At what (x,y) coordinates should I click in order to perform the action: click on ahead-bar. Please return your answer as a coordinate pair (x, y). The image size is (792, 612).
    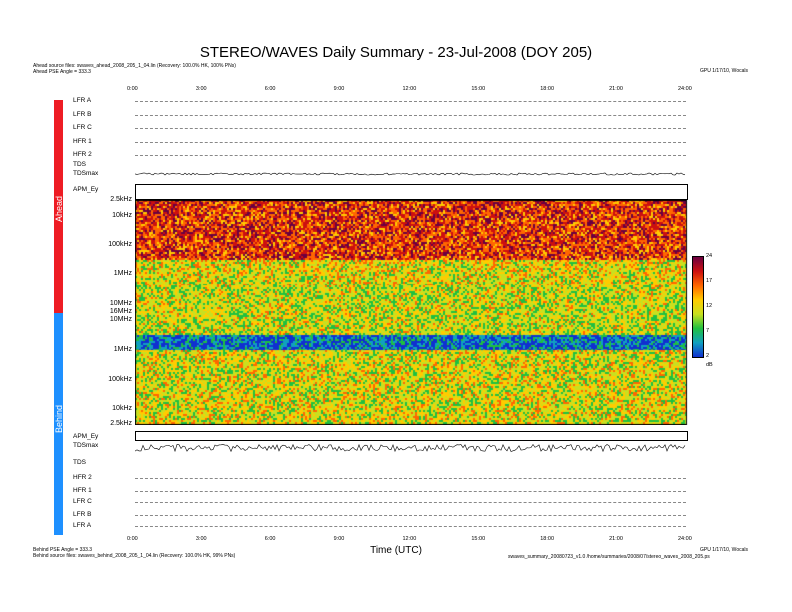
    Looking at the image, I should click on (58, 206).